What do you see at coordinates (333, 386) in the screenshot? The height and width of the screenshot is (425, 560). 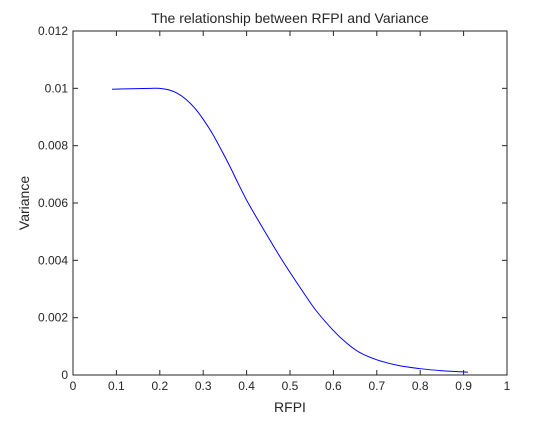 I see `x-tick-label: 0.6` at bounding box center [333, 386].